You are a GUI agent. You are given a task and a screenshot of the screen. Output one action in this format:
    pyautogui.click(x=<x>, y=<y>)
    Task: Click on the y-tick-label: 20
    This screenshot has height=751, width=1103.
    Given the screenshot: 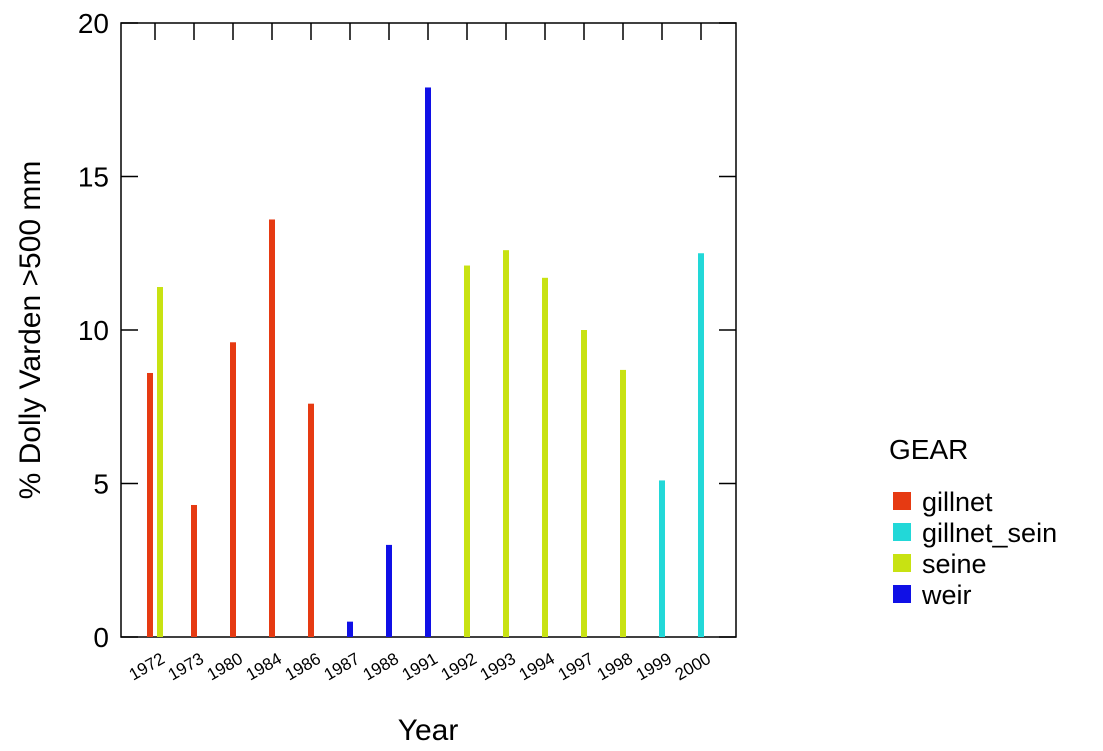 What is the action you would take?
    pyautogui.click(x=93, y=23)
    